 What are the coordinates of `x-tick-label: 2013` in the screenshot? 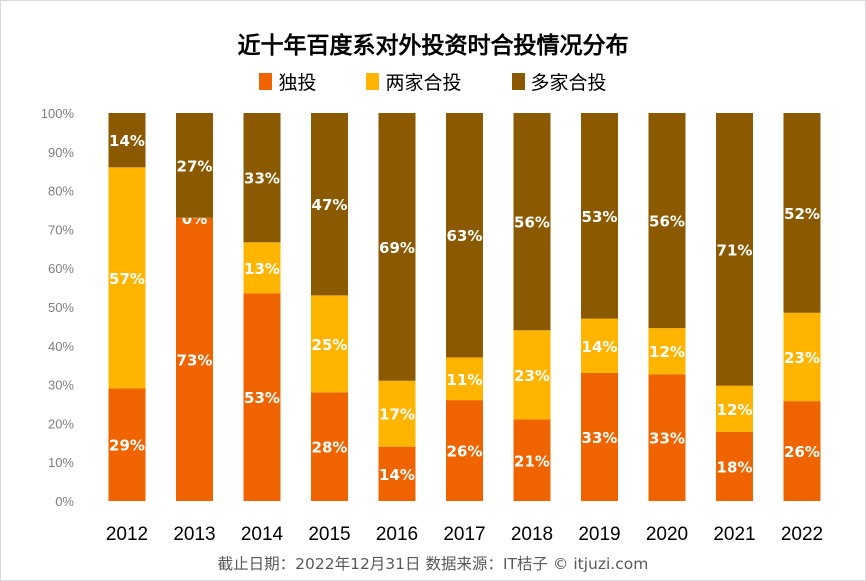 It's located at (194, 534).